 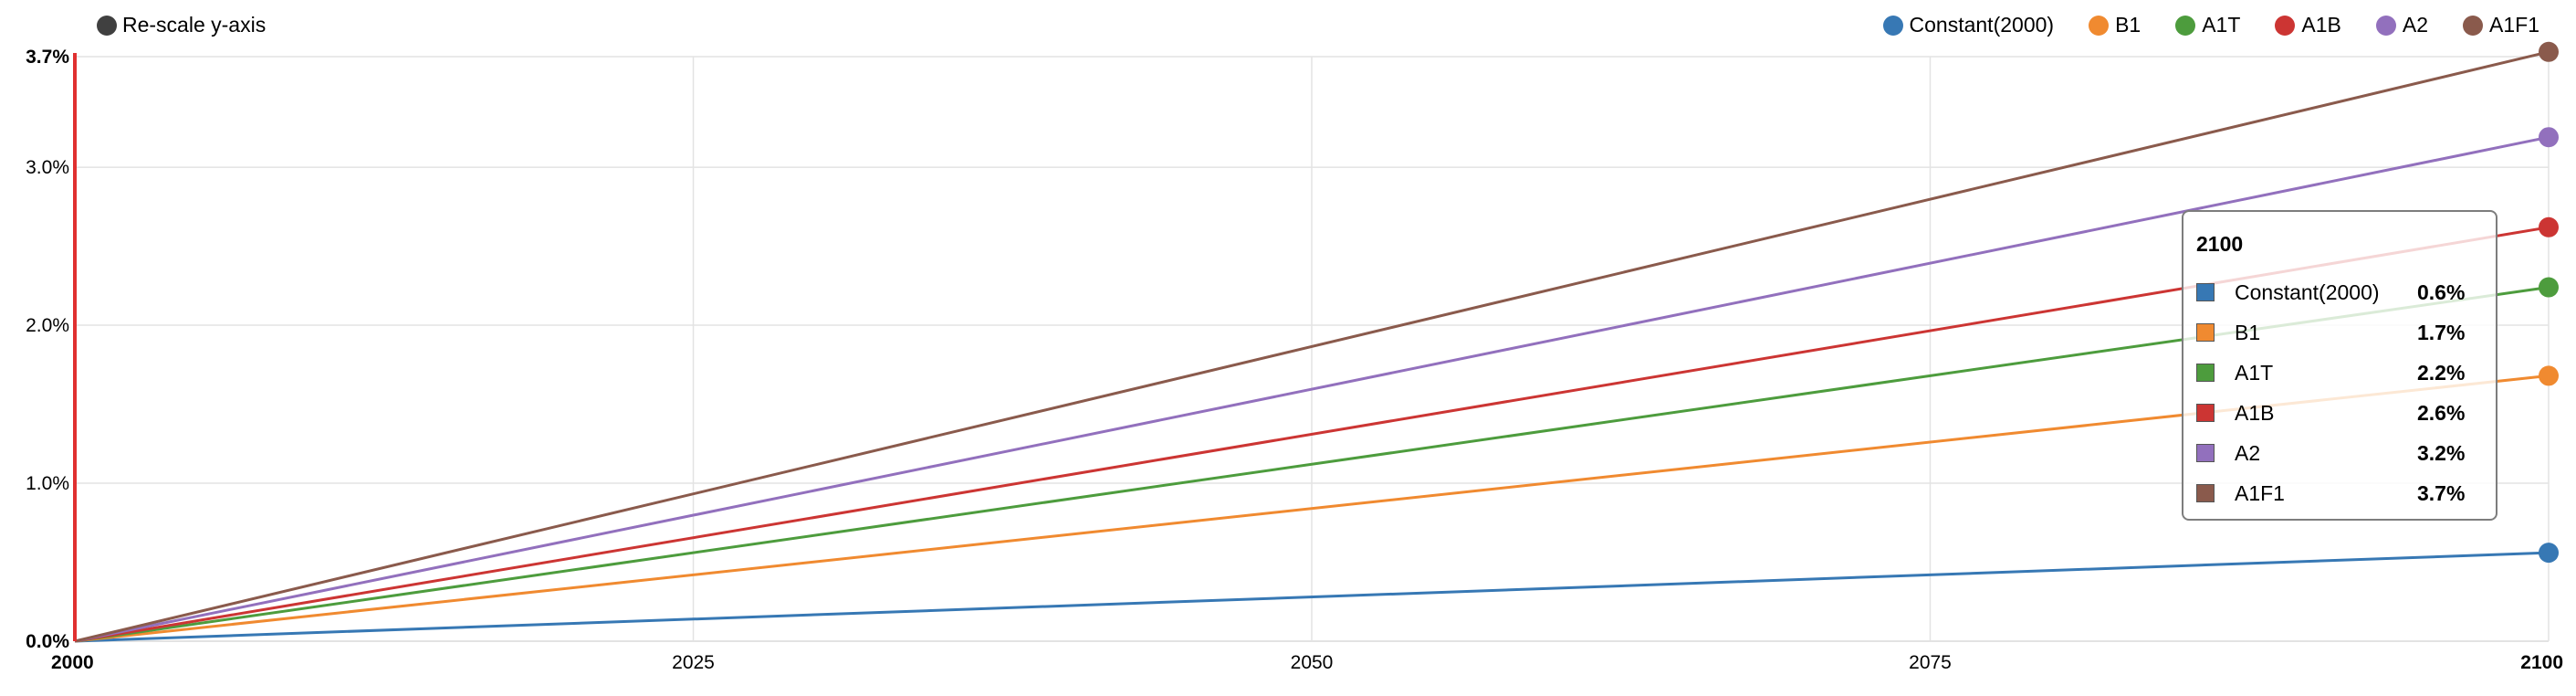 What do you see at coordinates (2441, 291) in the screenshot?
I see `tooltip-series-value: 0.6%` at bounding box center [2441, 291].